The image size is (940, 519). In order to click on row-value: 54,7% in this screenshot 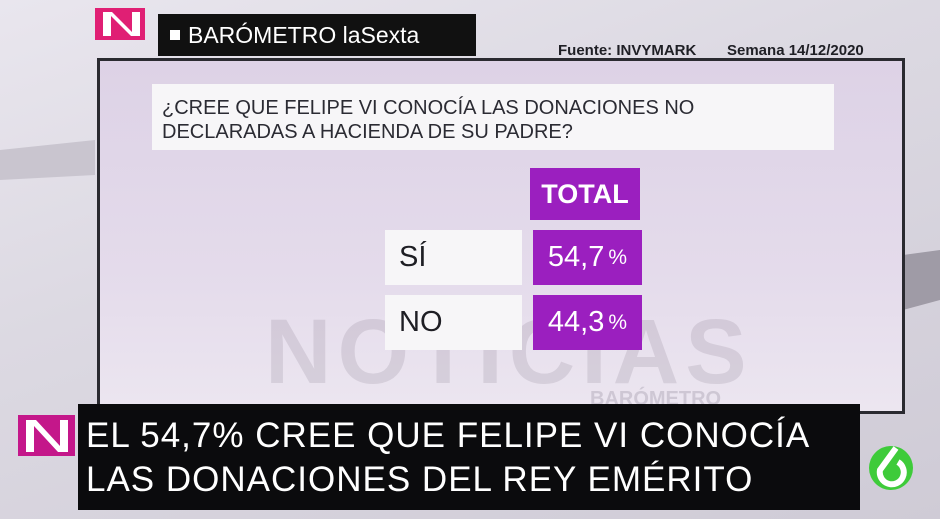, I will do `click(587, 257)`.